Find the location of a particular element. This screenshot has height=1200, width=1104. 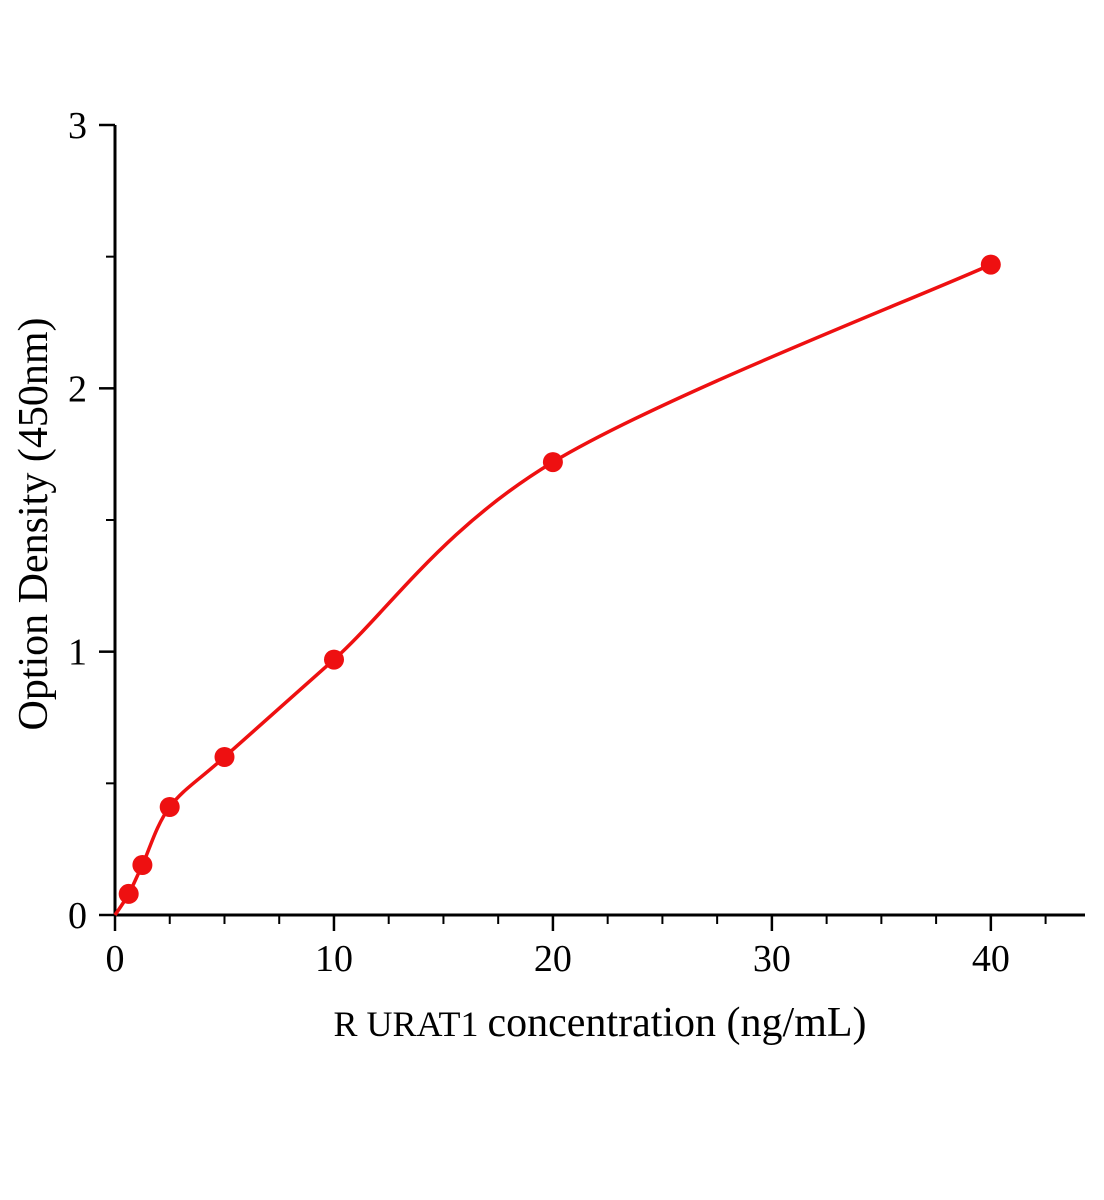

y-axis-title: Option Density (450nm) is located at coordinates (34, 524).